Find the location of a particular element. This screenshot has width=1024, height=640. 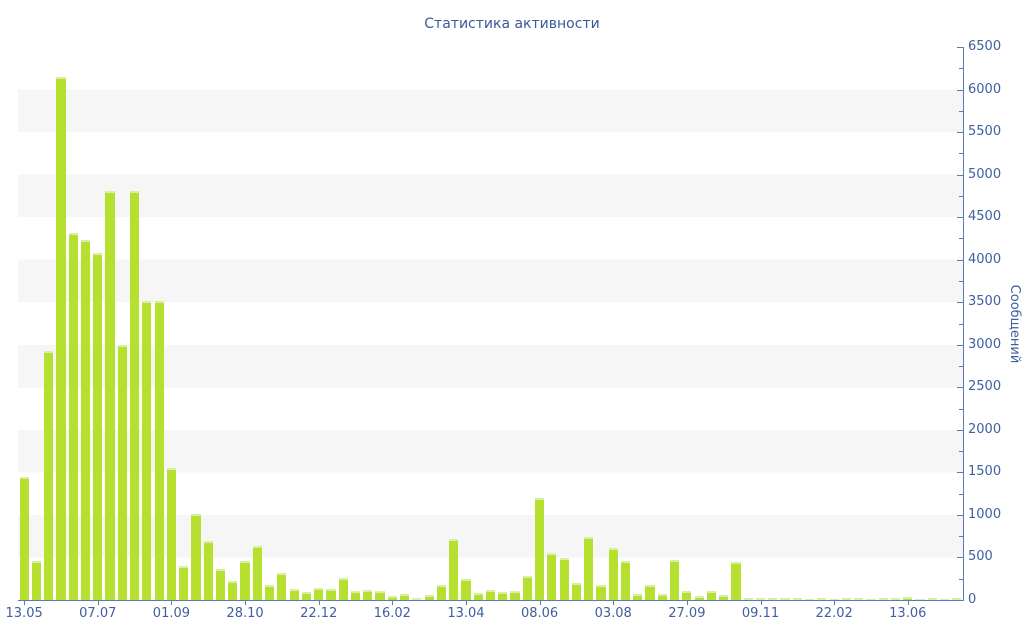

y-tick-label: 4000 is located at coordinates (985, 259).